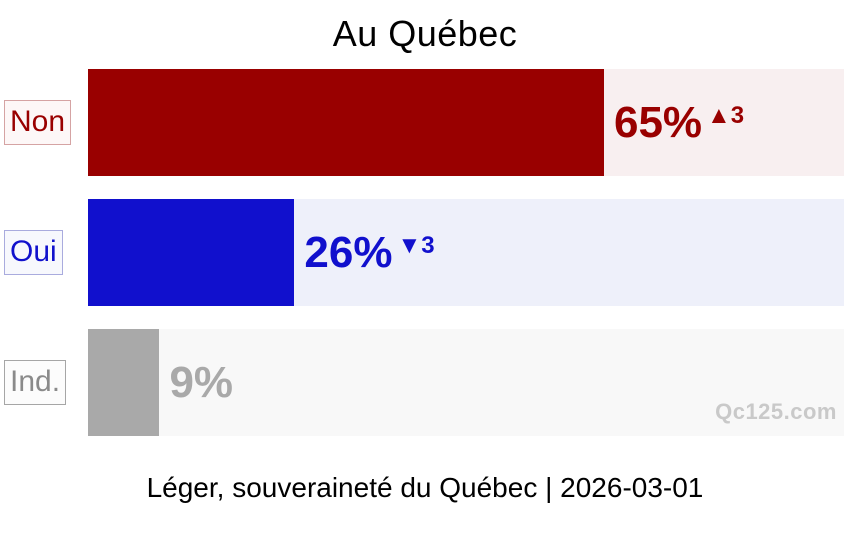  I want to click on change-label-non: ▲3, so click(726, 115).